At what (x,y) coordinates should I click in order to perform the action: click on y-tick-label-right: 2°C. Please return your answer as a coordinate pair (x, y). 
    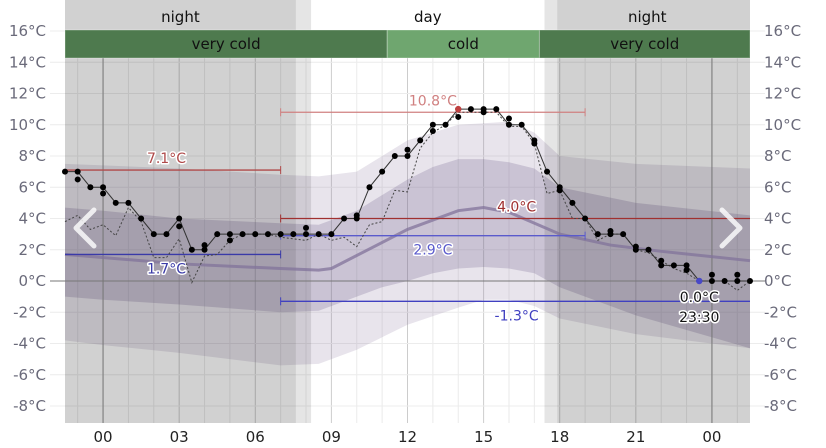
    Looking at the image, I should click on (778, 250).